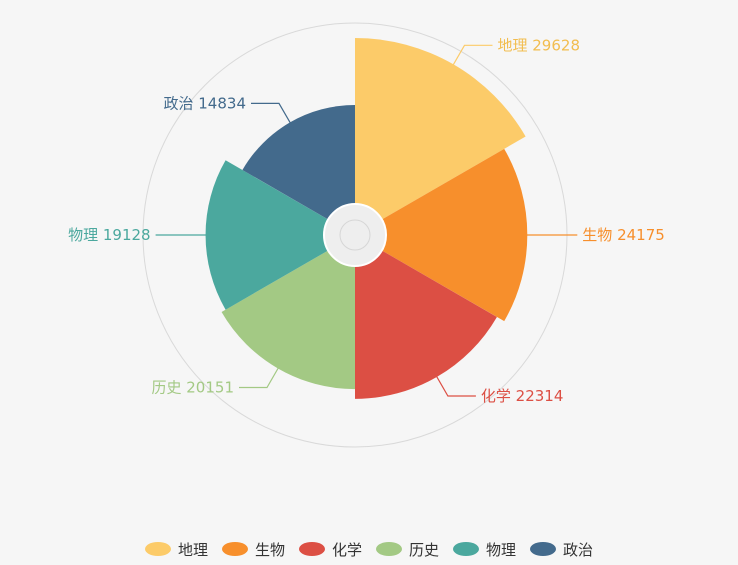 This screenshot has width=738, height=565. I want to click on center-inner-ring, so click(355, 235).